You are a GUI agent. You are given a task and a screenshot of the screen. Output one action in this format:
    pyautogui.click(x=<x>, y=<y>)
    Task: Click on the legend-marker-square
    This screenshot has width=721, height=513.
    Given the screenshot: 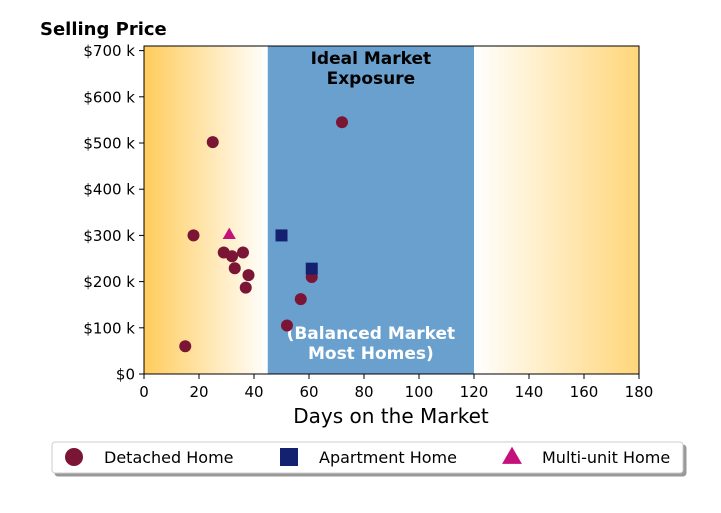 What is the action you would take?
    pyautogui.click(x=289, y=457)
    